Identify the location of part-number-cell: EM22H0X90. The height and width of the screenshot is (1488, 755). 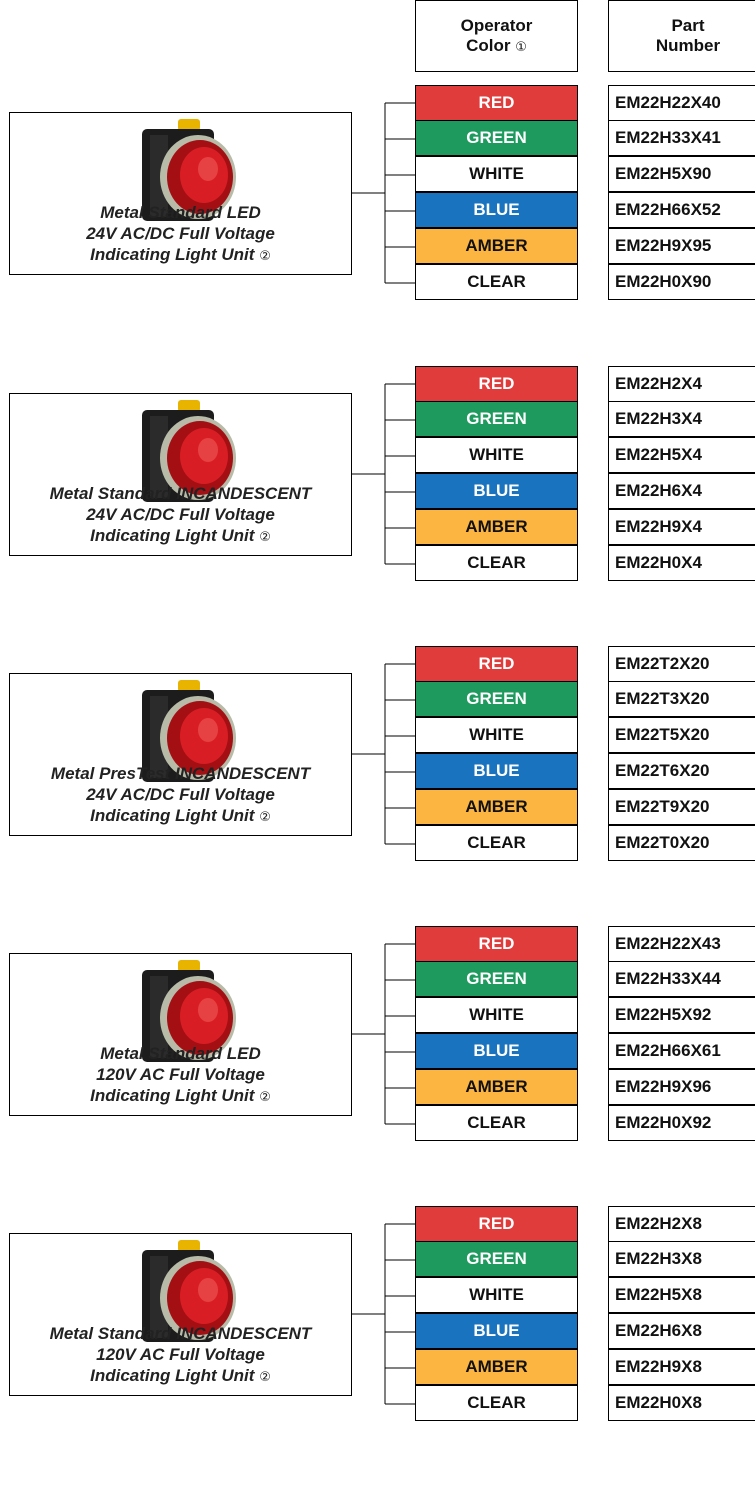
(681, 282).